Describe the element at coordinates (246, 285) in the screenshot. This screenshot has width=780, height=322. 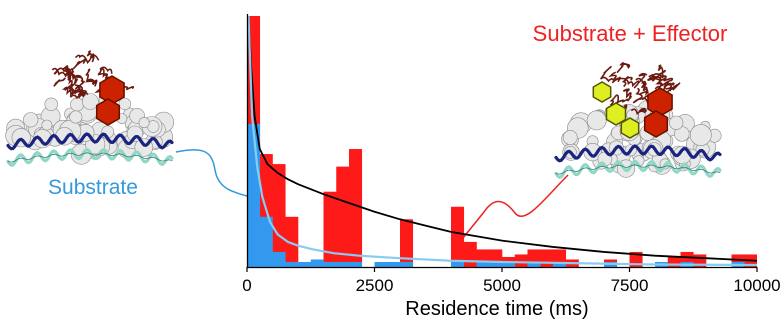
I see `x-tick-label-0: 0` at that location.